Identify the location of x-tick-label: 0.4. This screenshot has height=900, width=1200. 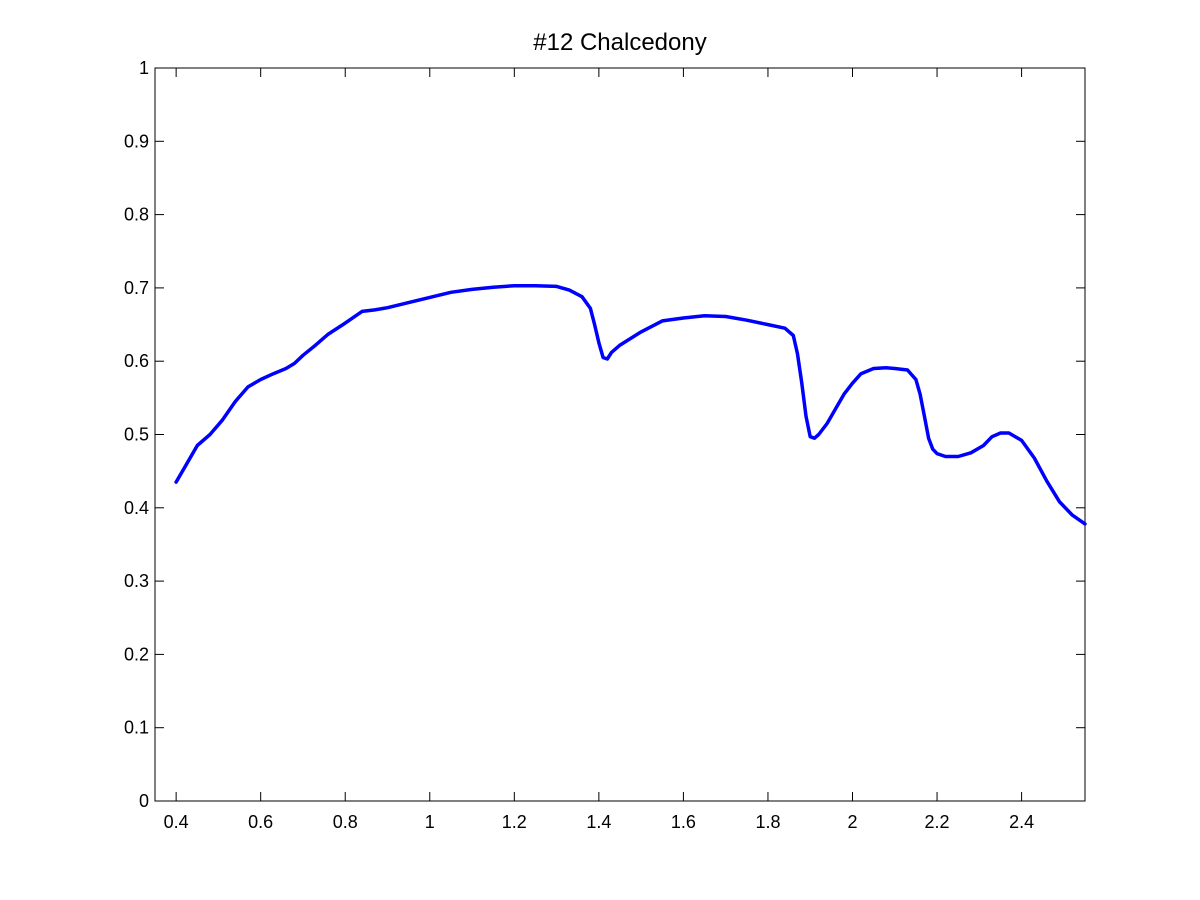
(176, 822).